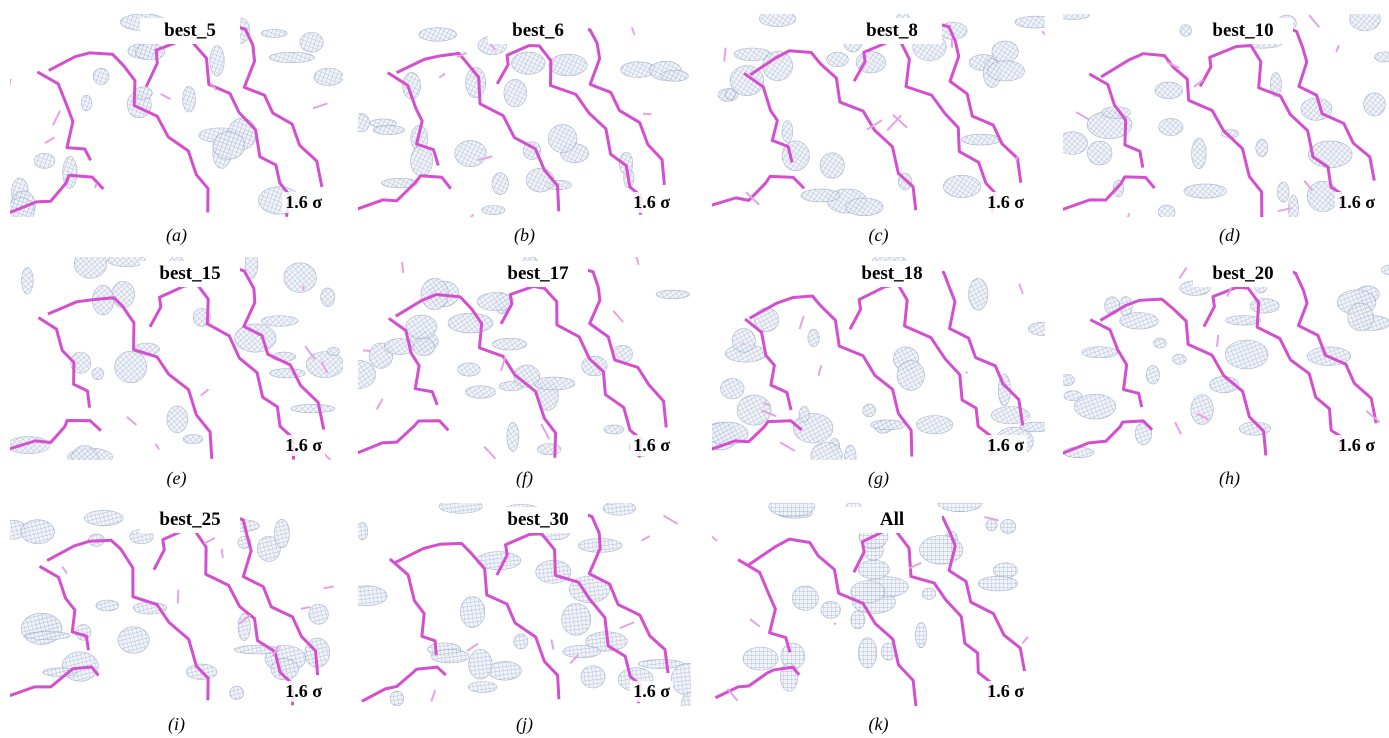 The height and width of the screenshot is (738, 1389). I want to click on panel-caption: (j), so click(524, 724).